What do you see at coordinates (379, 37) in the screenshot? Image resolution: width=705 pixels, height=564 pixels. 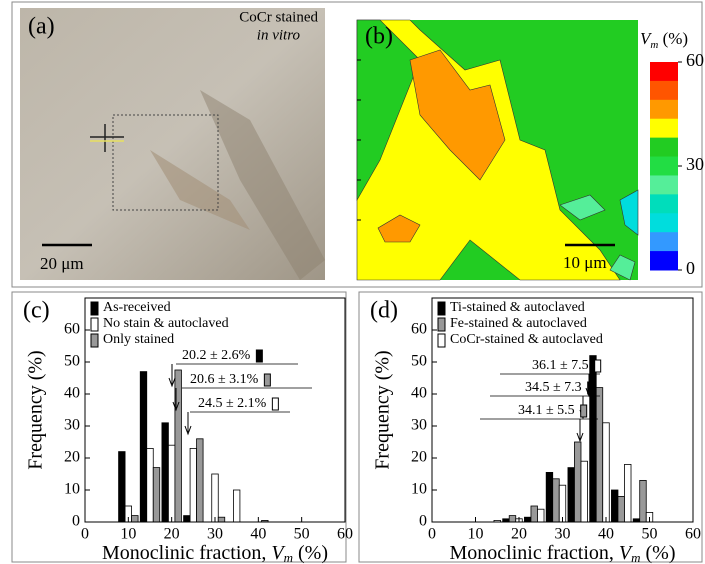 I see `panel-label: (b)` at bounding box center [379, 37].